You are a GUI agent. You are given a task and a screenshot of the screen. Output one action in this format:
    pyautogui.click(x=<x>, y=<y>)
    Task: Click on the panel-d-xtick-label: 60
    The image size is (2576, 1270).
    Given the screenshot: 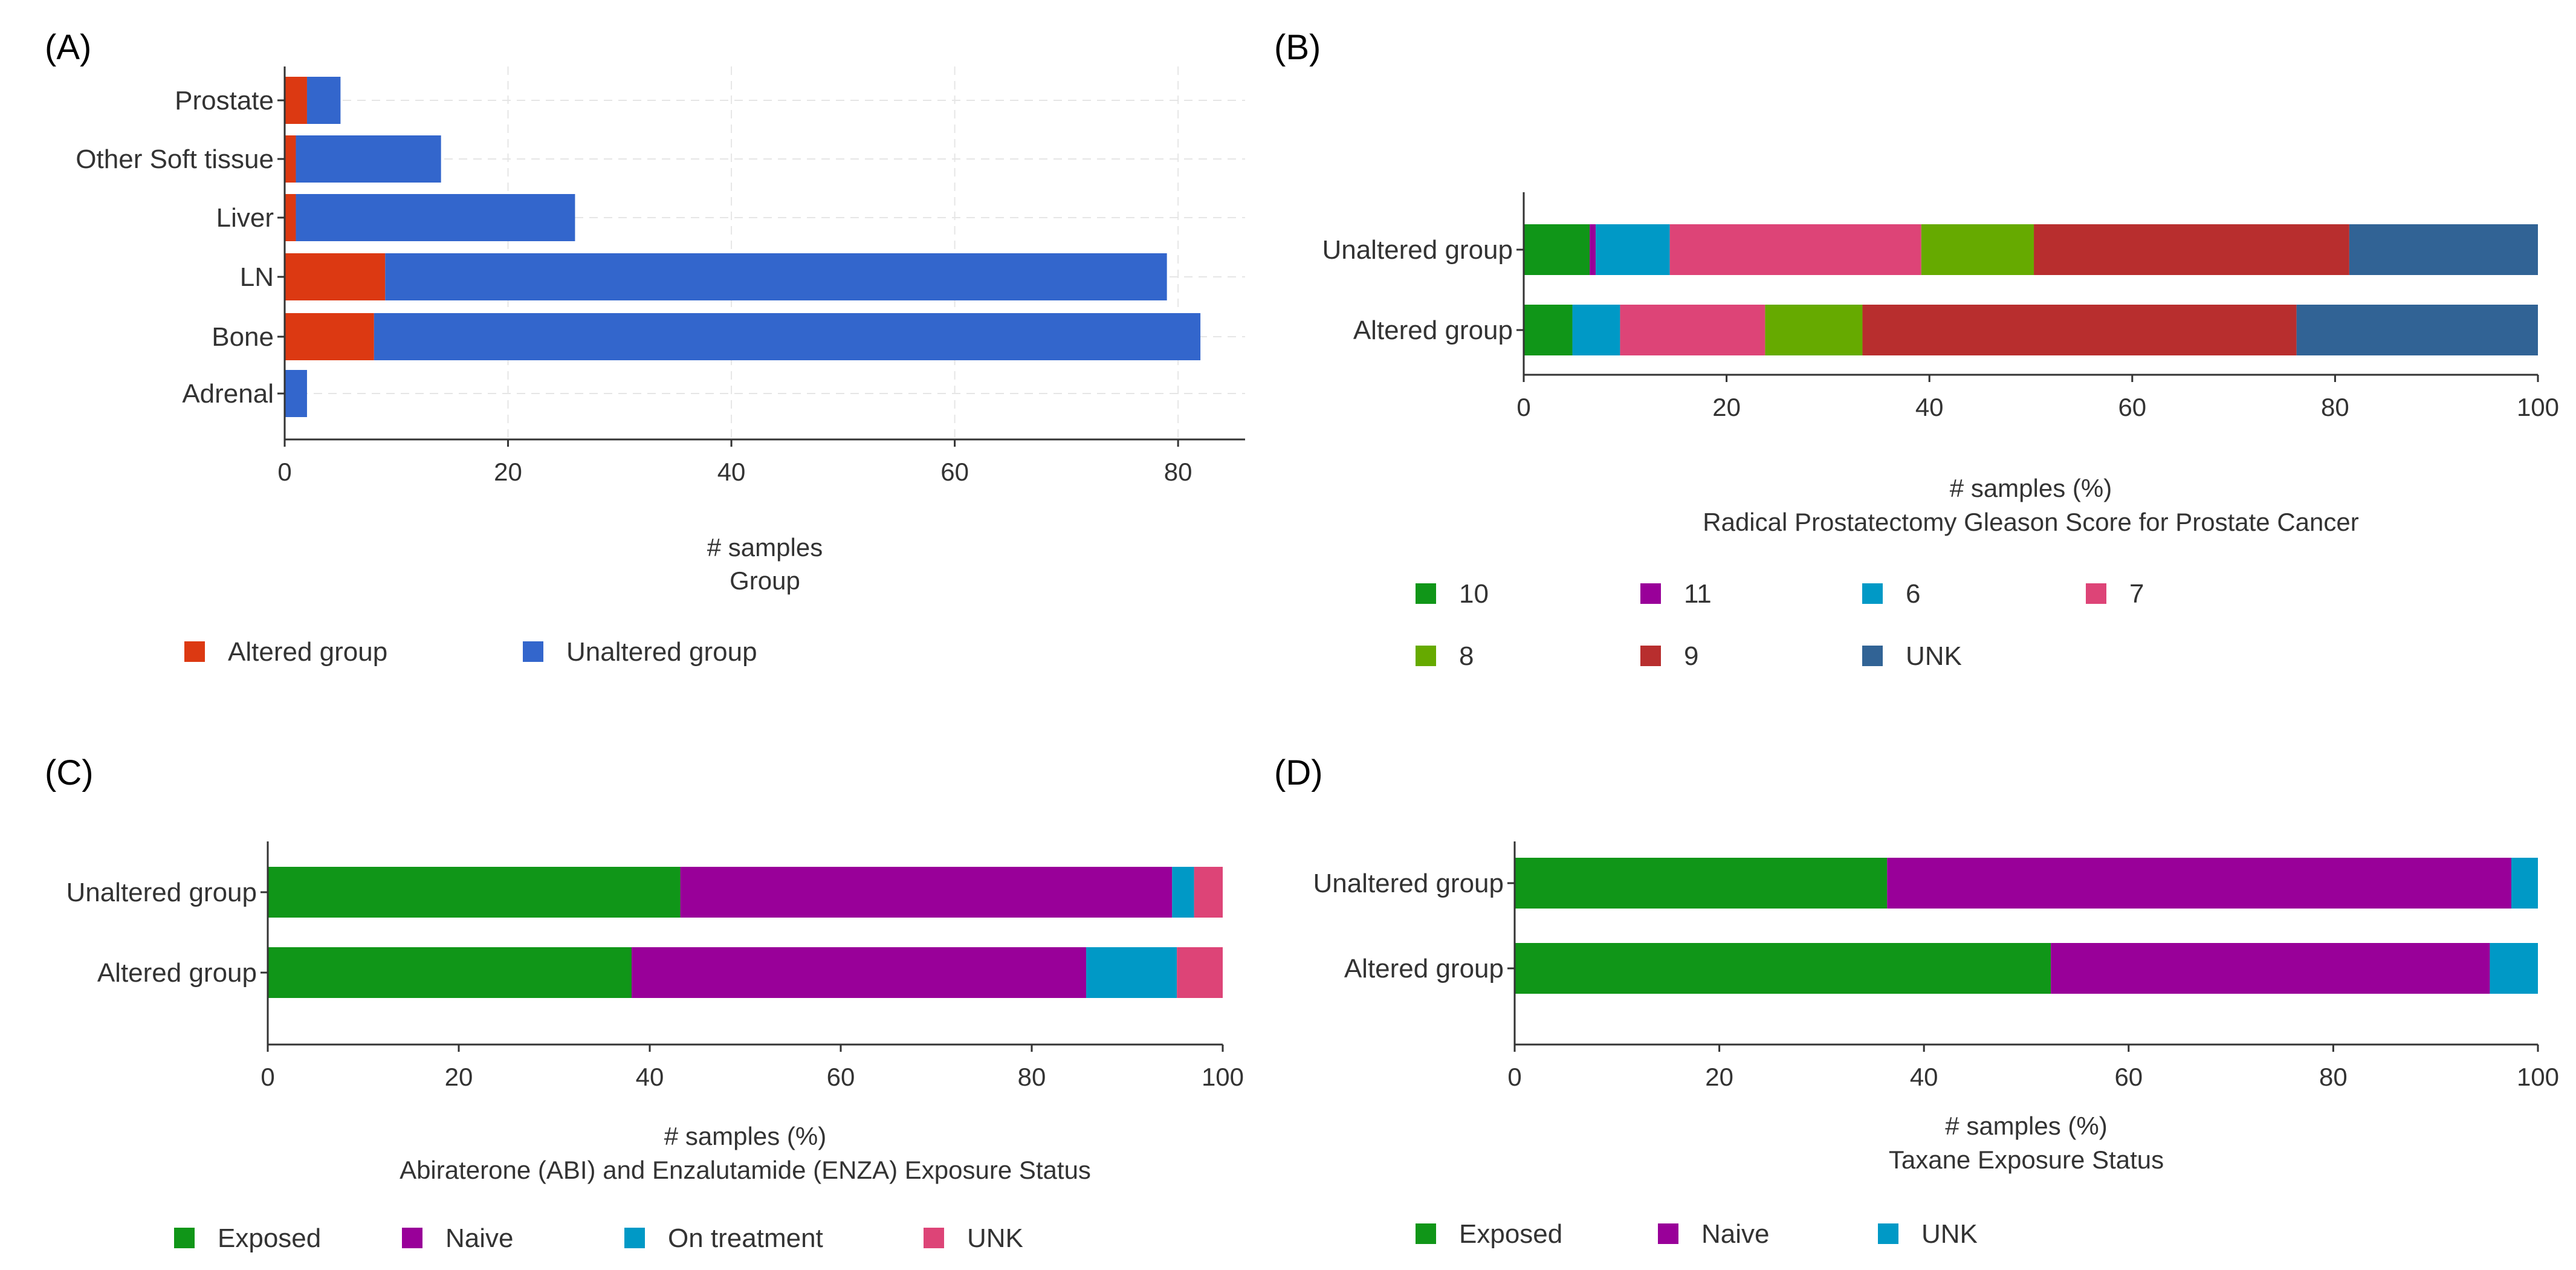 What is the action you would take?
    pyautogui.click(x=2128, y=1077)
    